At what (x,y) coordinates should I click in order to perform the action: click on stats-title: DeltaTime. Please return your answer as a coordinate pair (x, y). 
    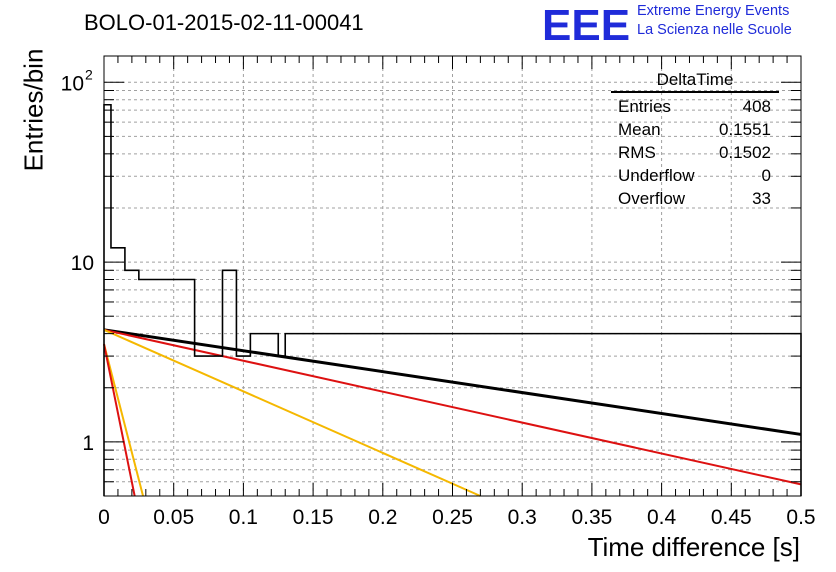
    Looking at the image, I should click on (695, 81).